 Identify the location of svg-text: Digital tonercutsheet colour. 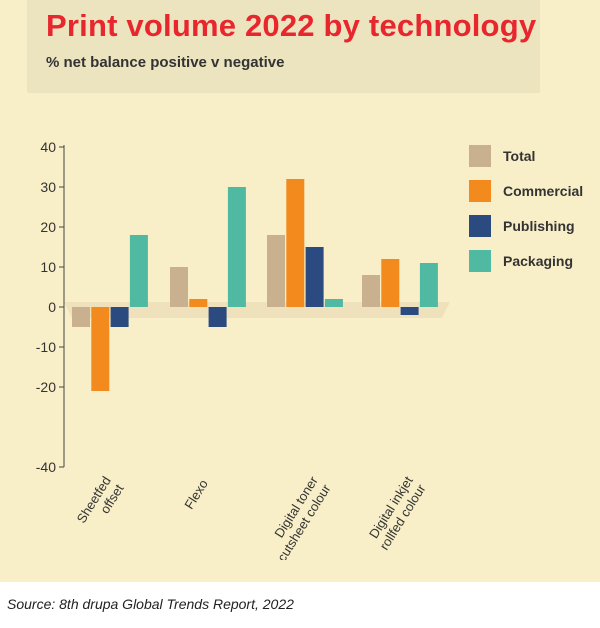
(297, 516).